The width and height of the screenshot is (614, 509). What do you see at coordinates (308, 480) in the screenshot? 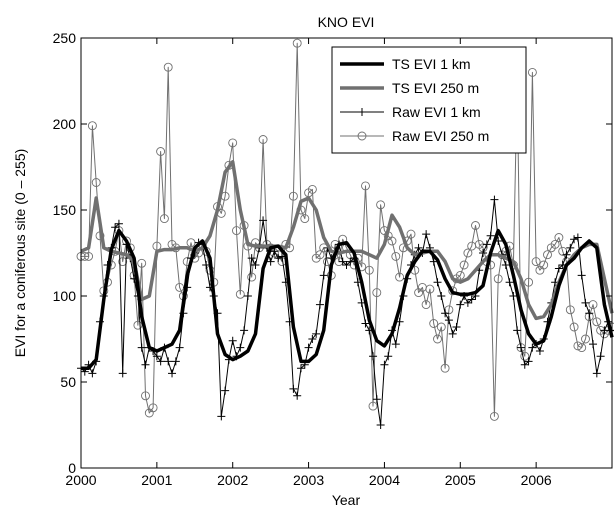
I see `x-tick-label: 2003` at bounding box center [308, 480].